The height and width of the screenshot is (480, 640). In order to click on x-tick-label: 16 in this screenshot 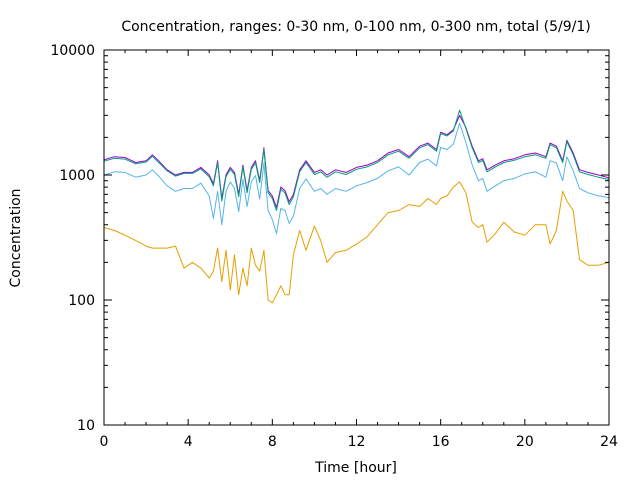, I will do `click(441, 442)`.